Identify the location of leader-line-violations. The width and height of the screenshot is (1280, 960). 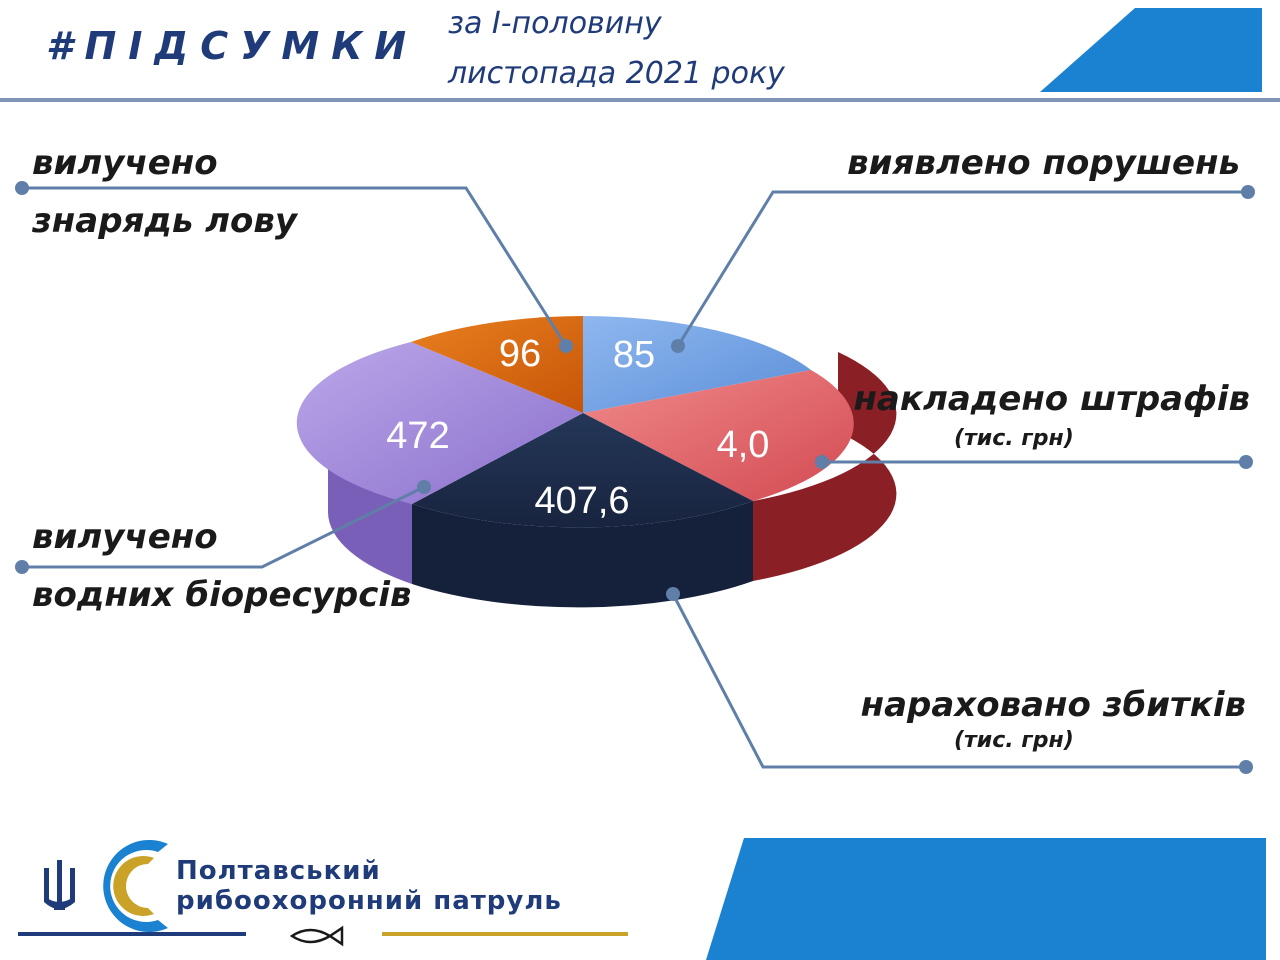
(962, 268).